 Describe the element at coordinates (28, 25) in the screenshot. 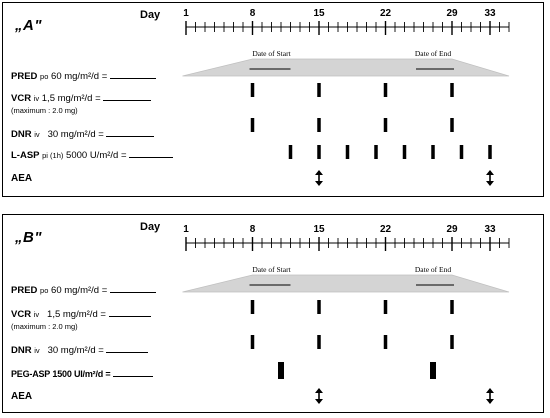

I see `panel-letter: „A"` at that location.